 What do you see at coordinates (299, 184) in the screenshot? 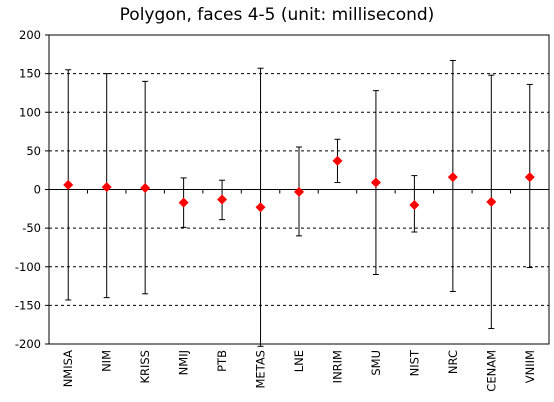
I see `data-markers` at bounding box center [299, 184].